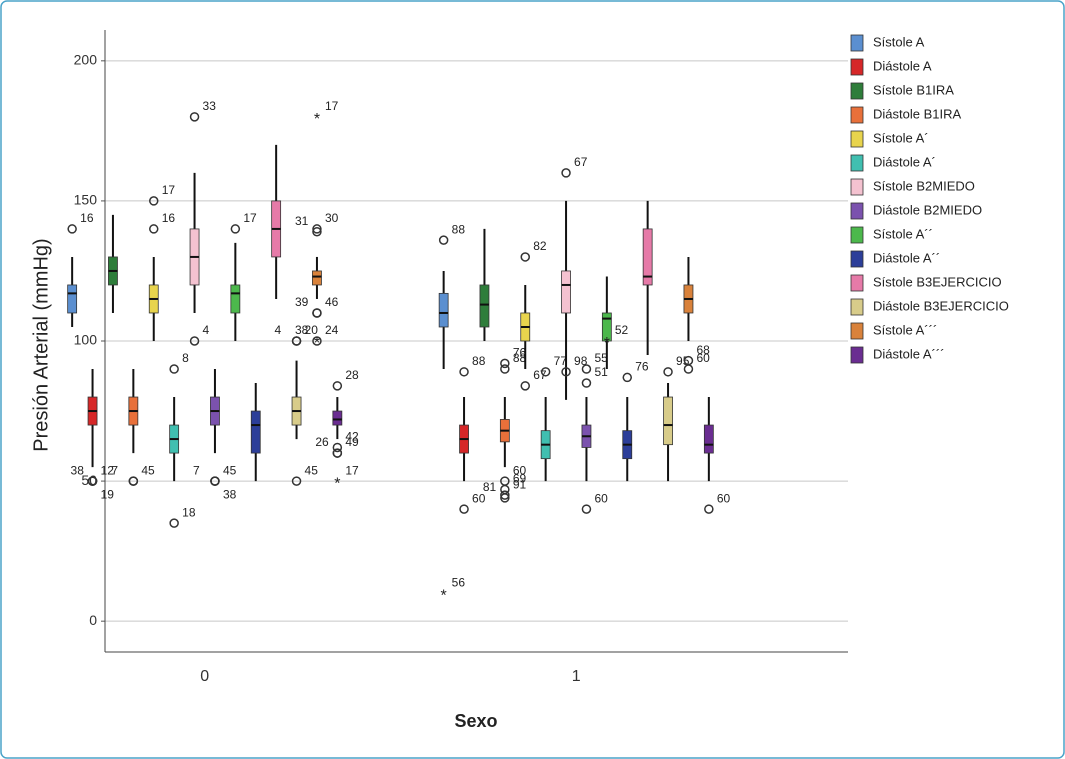 The height and width of the screenshot is (759, 1065). I want to click on legend-label: Sístole A´´, so click(903, 233).